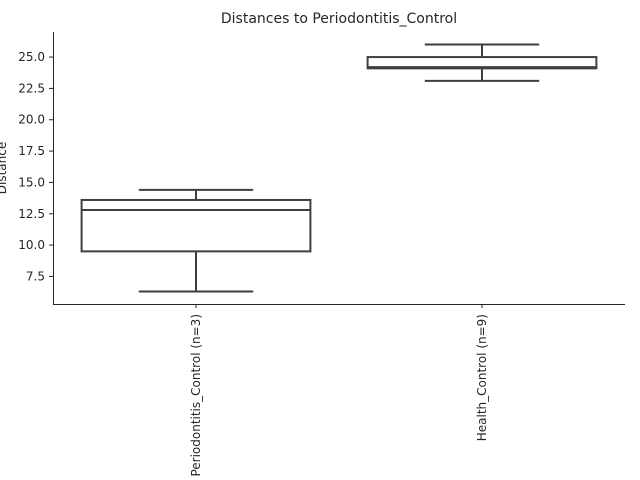  What do you see at coordinates (31, 120) in the screenshot?
I see `y-tick-label: 20.0` at bounding box center [31, 120].